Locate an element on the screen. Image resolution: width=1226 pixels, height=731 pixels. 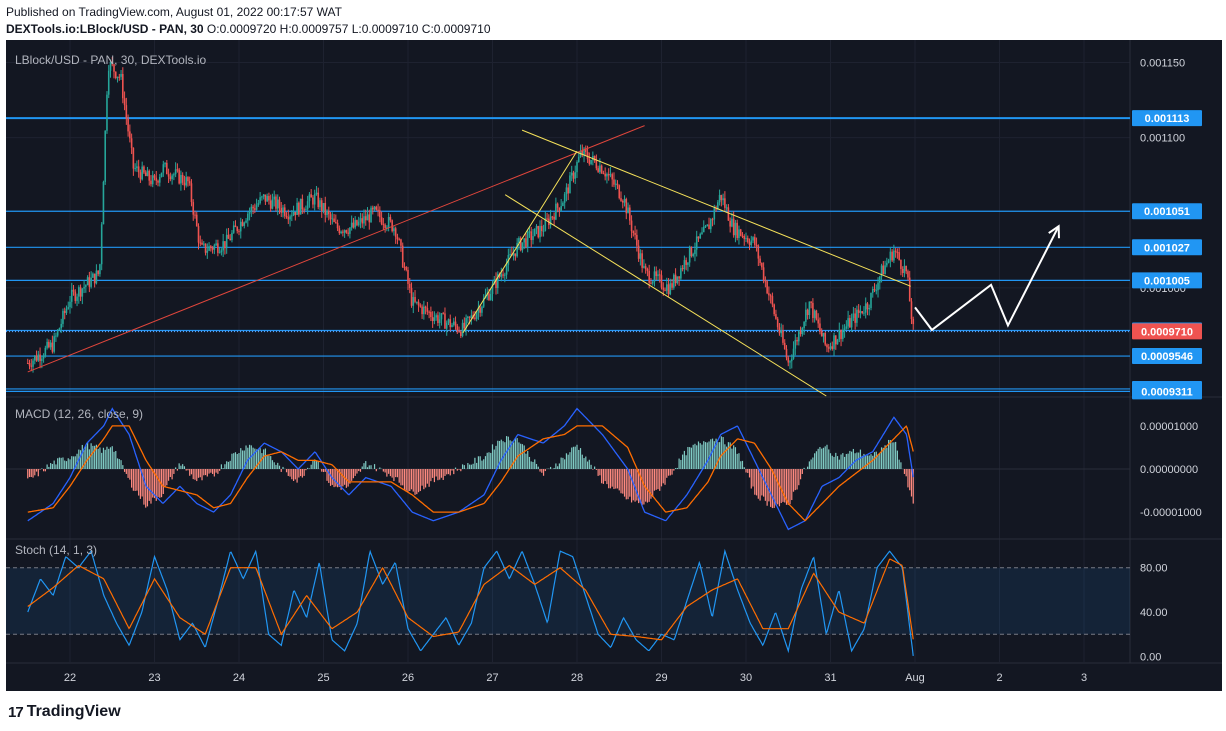
signal-line is located at coordinates (470, 473).